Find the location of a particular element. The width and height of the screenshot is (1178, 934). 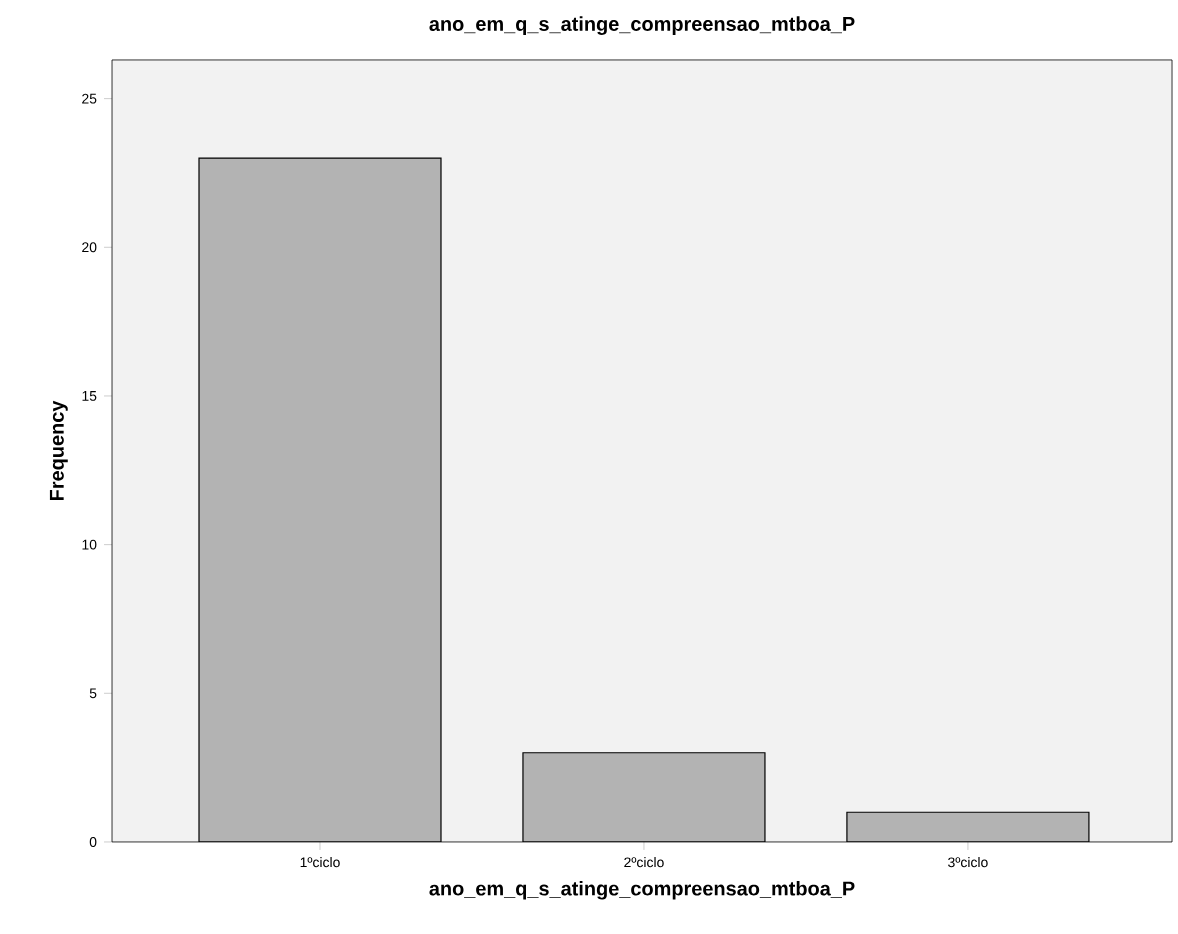

y-axis-title: Frequency is located at coordinates (58, 450).